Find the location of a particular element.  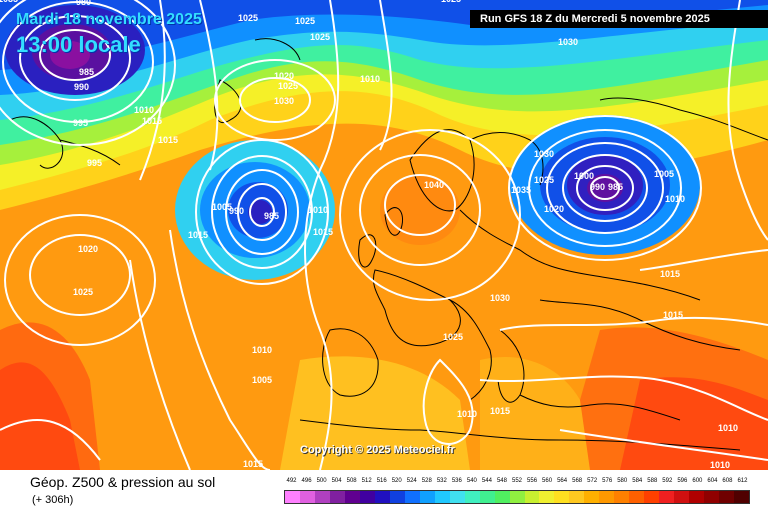

legend-label: 604 is located at coordinates (712, 481).